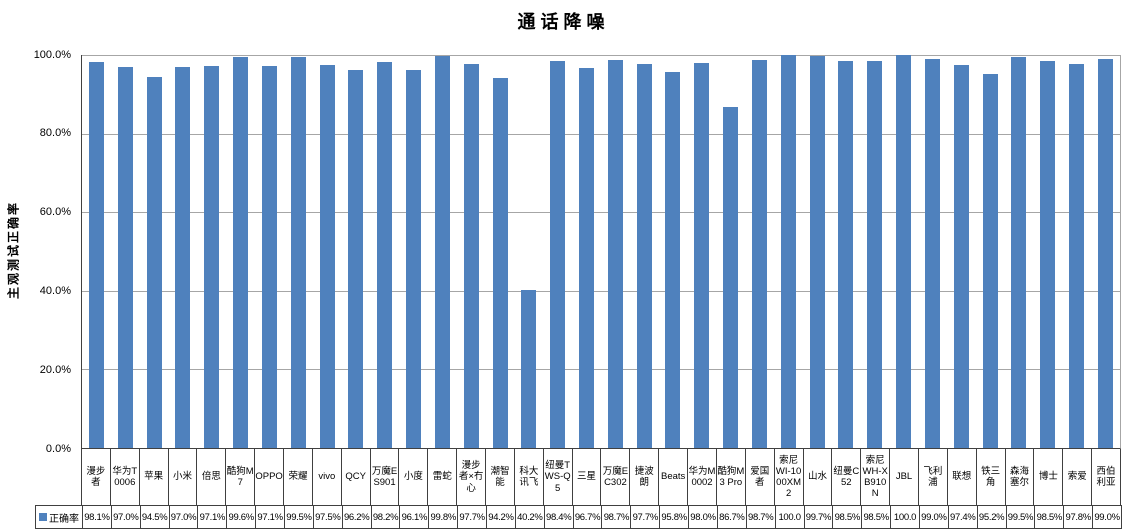  Describe the element at coordinates (672, 477) in the screenshot. I see `category-label: Beats` at that location.